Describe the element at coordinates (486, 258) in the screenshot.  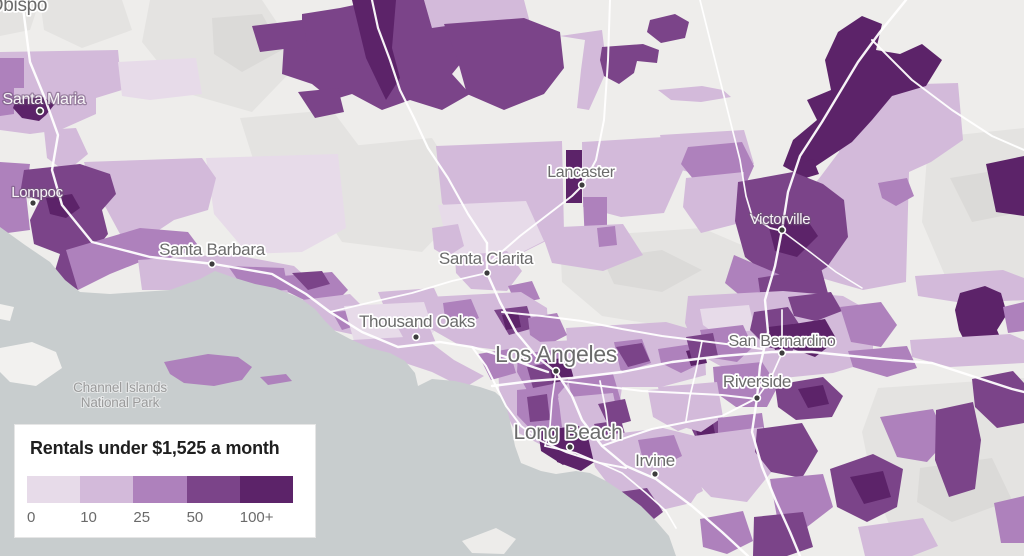
I see `city-label-santa-clarita: Santa Clarita` at that location.